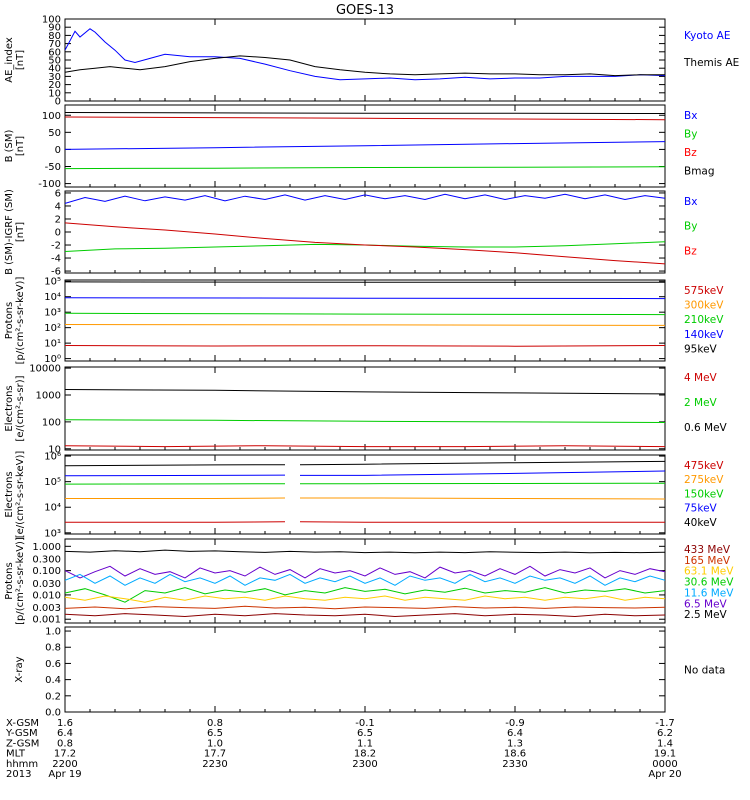 The height and width of the screenshot is (800, 750). I want to click on footer-value: 0000, so click(664, 764).